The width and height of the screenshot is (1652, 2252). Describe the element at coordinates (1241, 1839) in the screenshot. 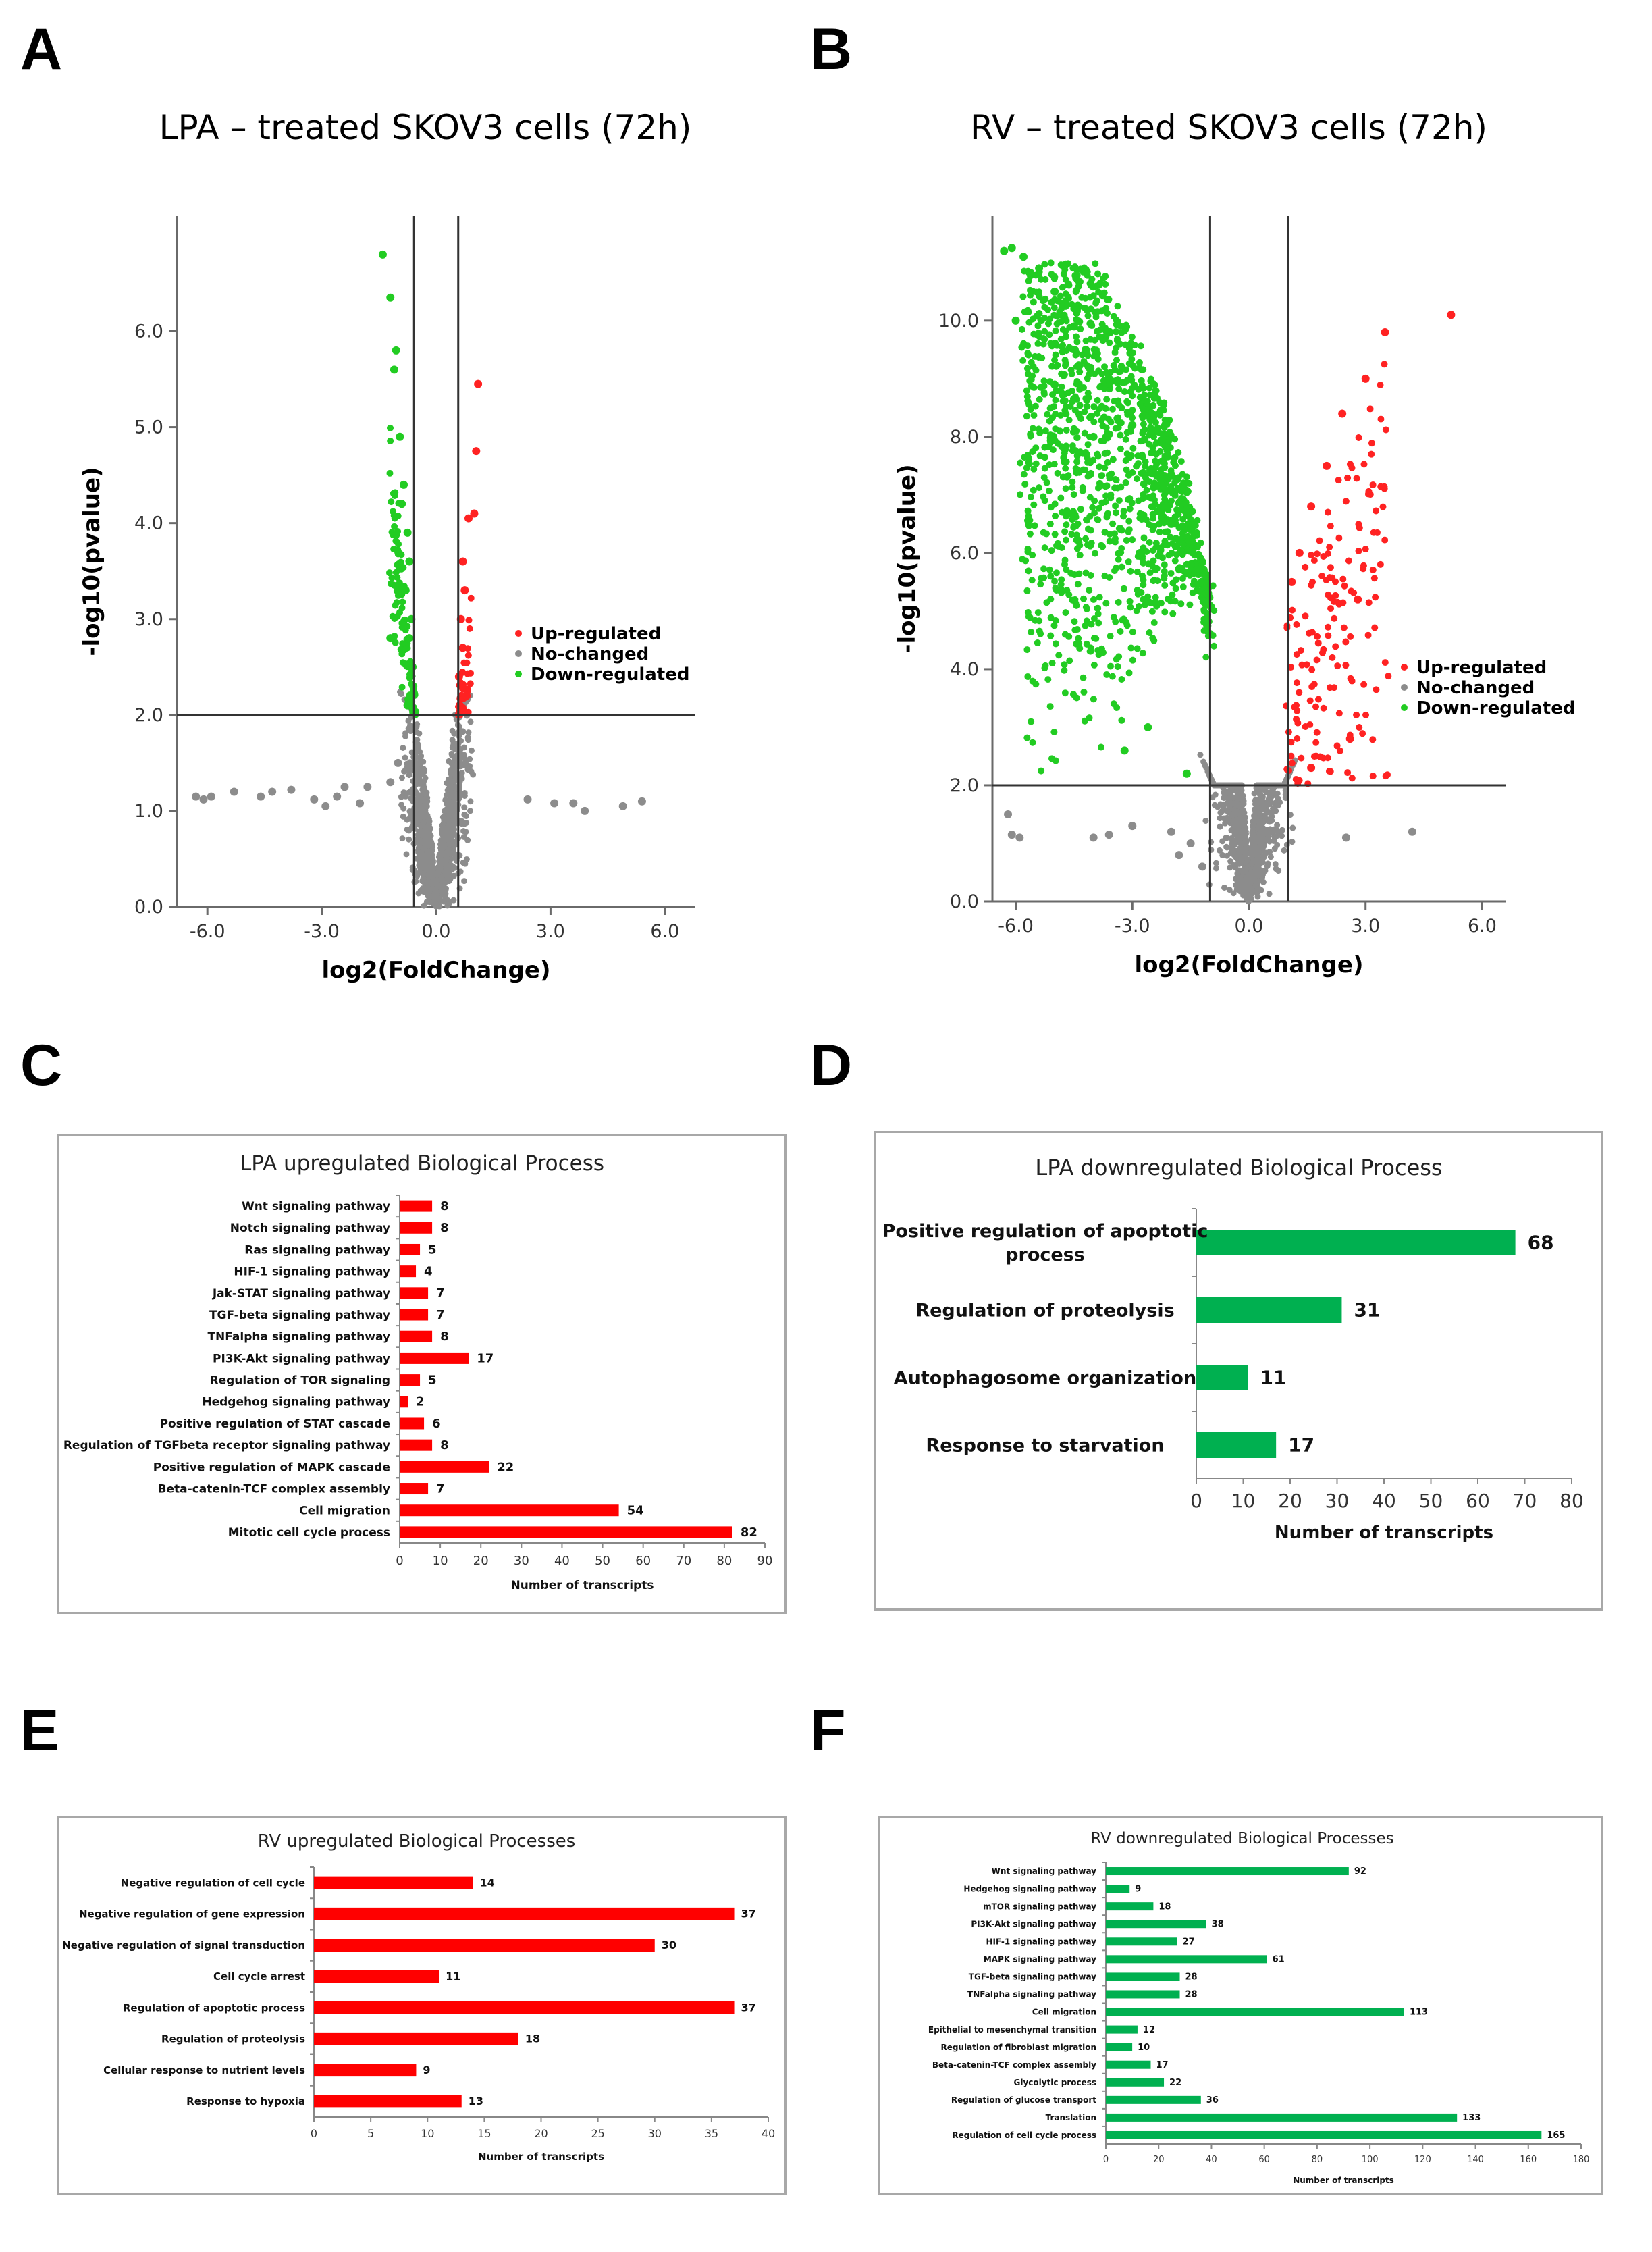

I see `chart-title: RV downregulated Biological Processes` at that location.